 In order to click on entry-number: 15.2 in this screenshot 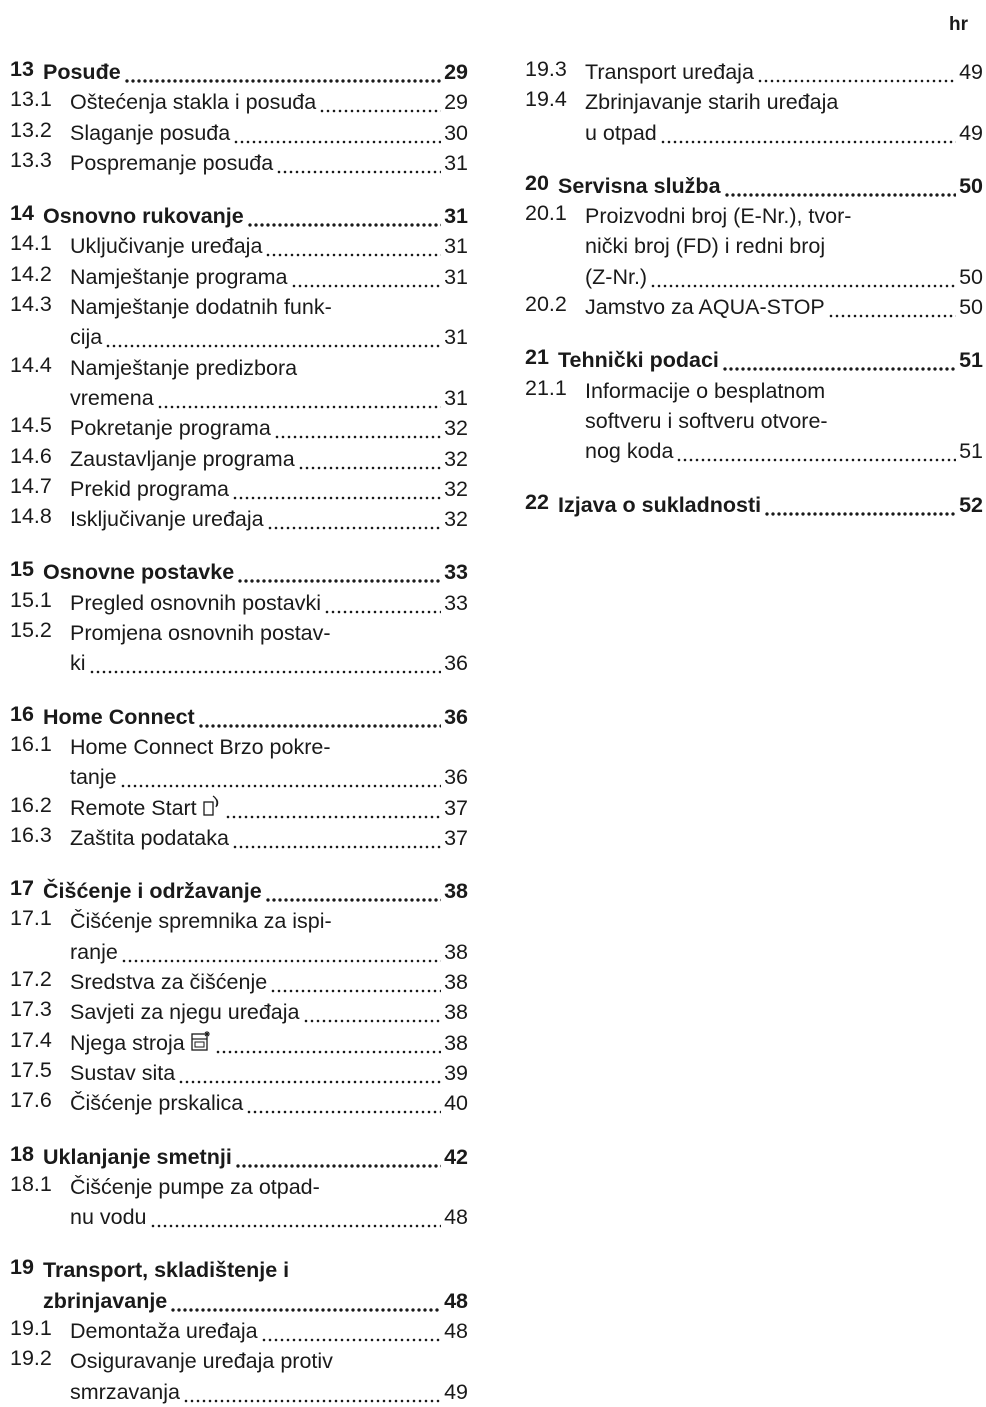, I will do `click(31, 630)`.